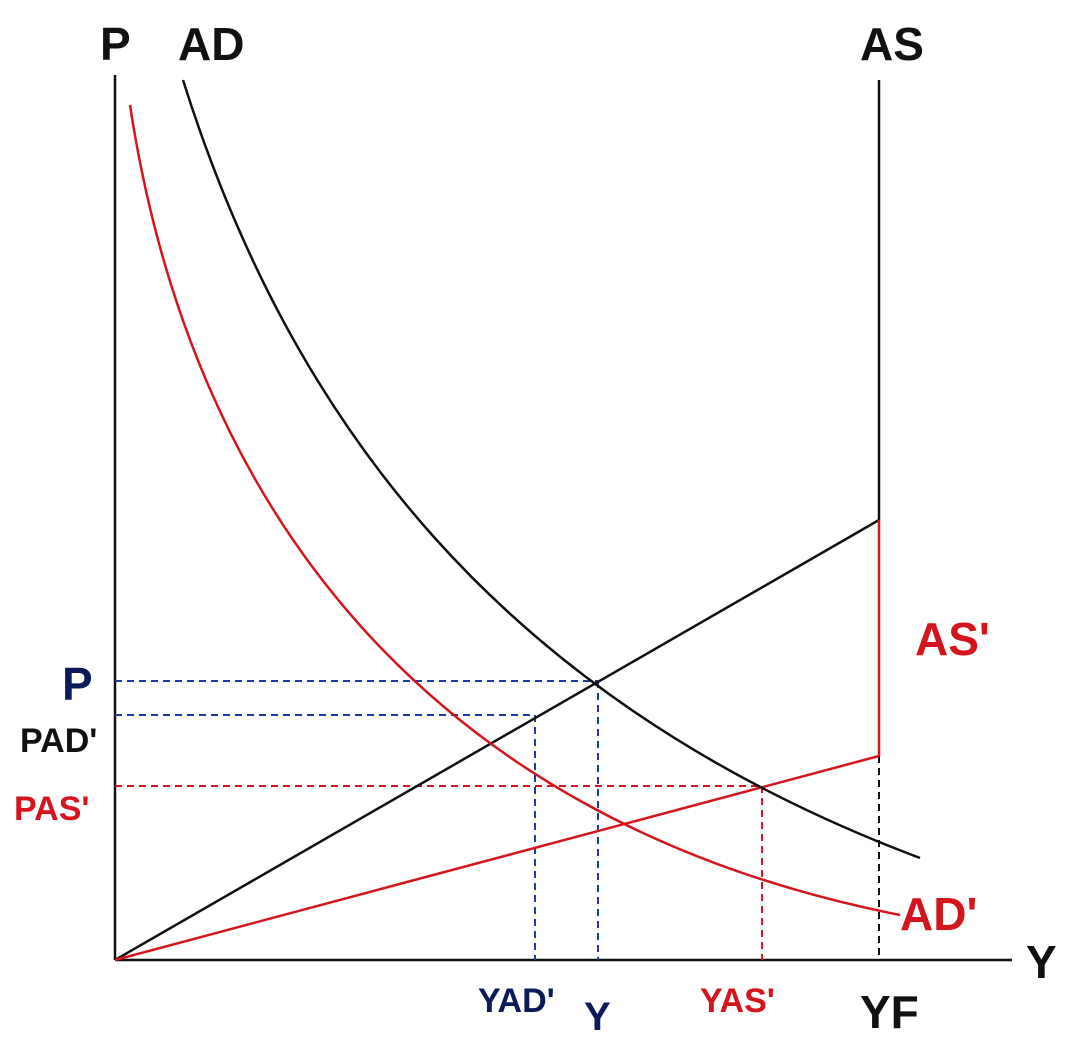 The width and height of the screenshot is (1092, 1054). Describe the element at coordinates (892, 44) in the screenshot. I see `as-curve-label: AS` at that location.